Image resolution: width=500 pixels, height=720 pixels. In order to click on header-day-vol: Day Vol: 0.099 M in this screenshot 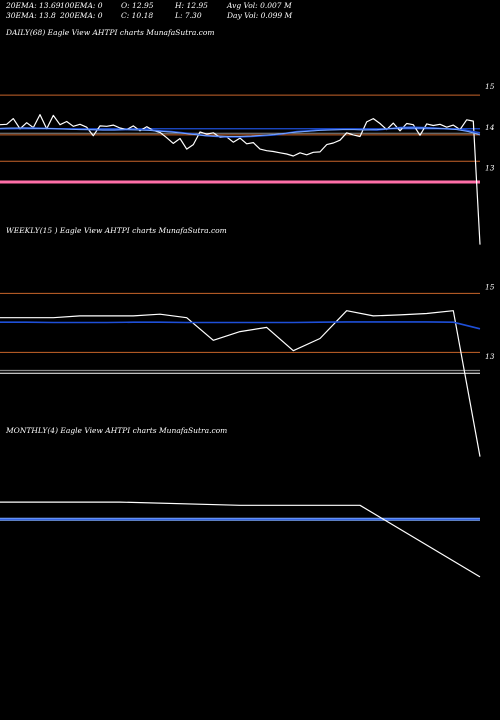, I will do `click(260, 15)`.